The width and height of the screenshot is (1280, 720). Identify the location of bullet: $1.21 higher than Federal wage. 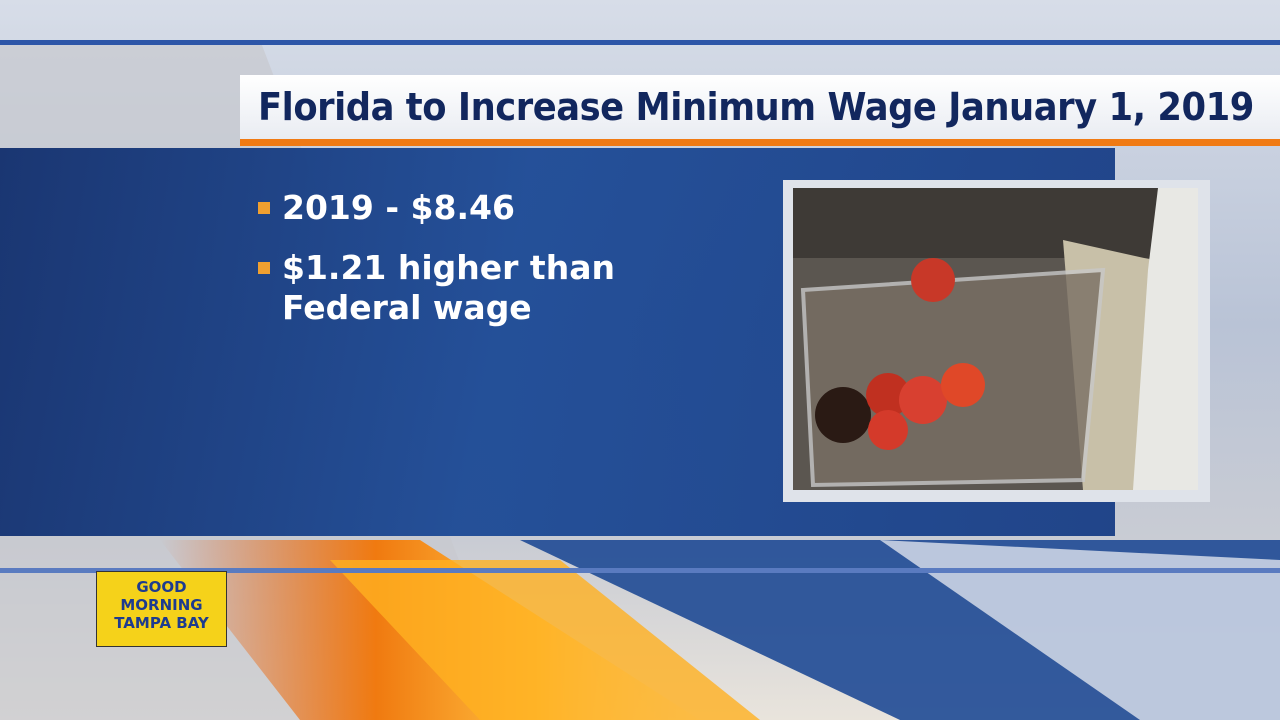
(510, 288).